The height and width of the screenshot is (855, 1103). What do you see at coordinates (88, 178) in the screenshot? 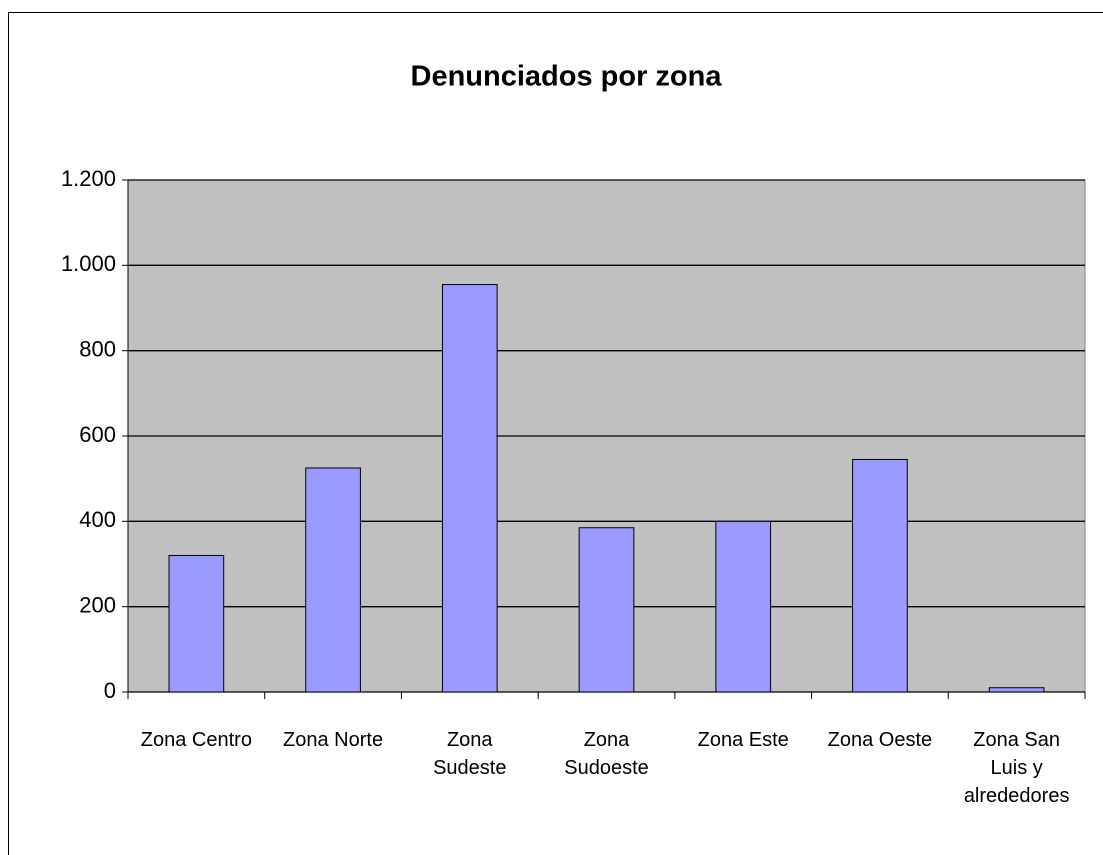
I see `y-tick-label: 1.200` at bounding box center [88, 178].